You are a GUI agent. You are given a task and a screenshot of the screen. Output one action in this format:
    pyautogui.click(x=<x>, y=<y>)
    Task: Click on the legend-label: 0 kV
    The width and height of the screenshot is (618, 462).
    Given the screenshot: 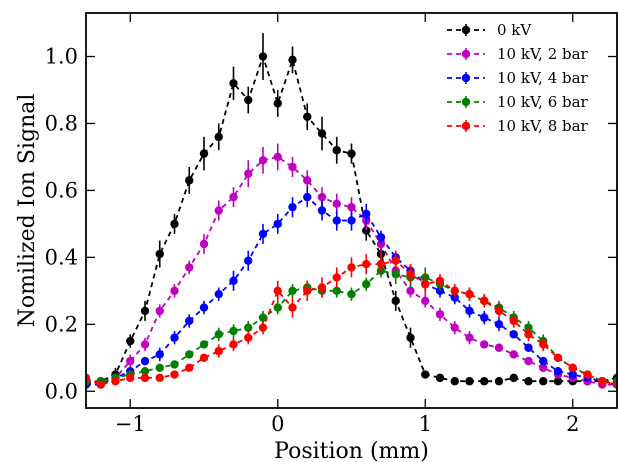 What is the action you would take?
    pyautogui.click(x=514, y=30)
    